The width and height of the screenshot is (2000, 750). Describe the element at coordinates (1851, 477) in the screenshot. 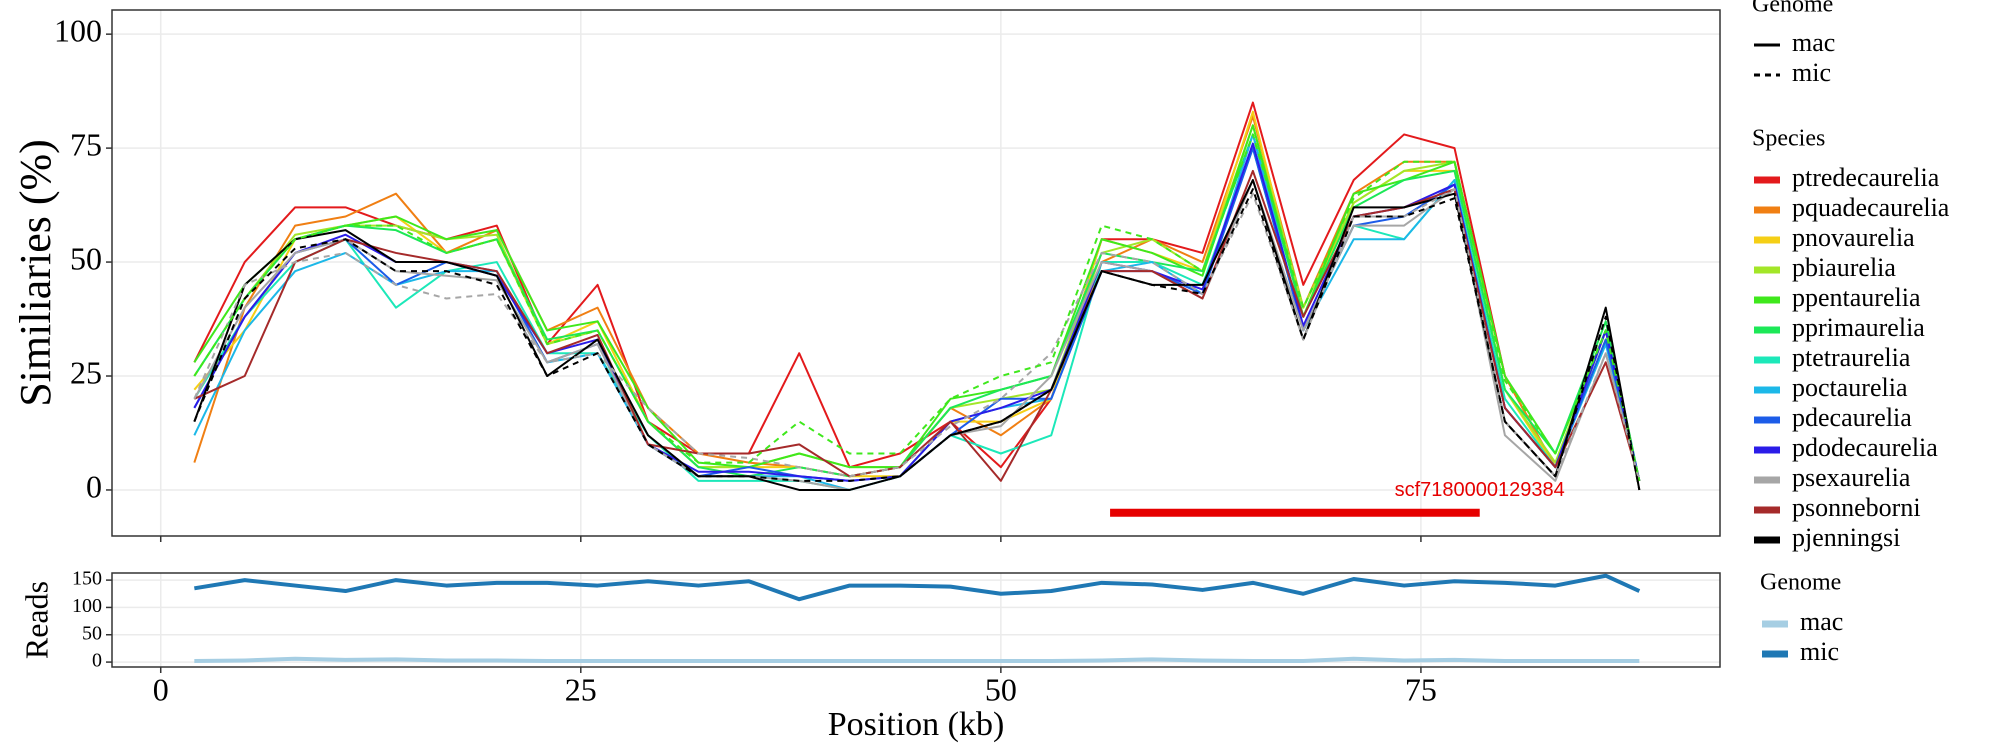

I see `legend-label: psexaurelia` at that location.